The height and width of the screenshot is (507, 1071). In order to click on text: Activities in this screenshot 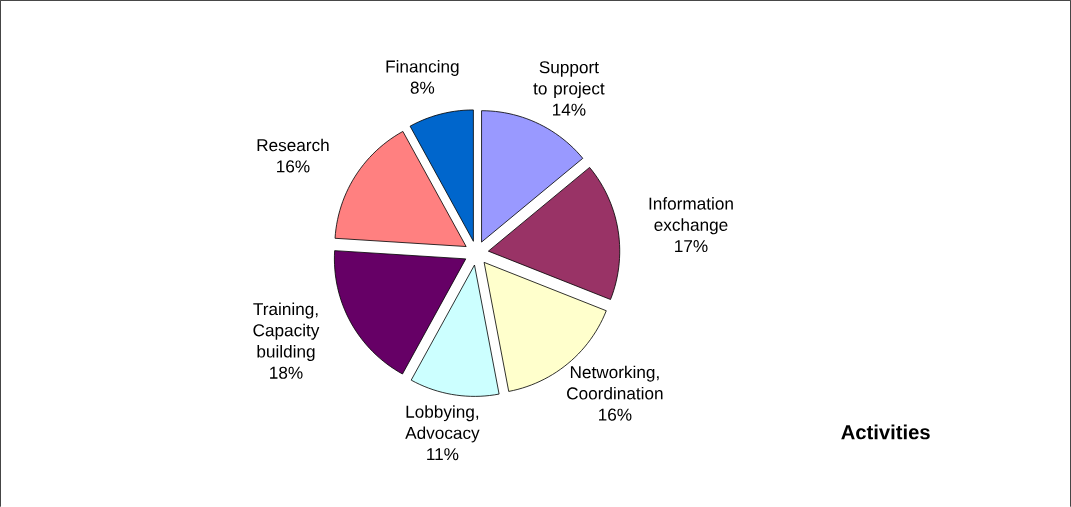, I will do `click(885, 432)`.